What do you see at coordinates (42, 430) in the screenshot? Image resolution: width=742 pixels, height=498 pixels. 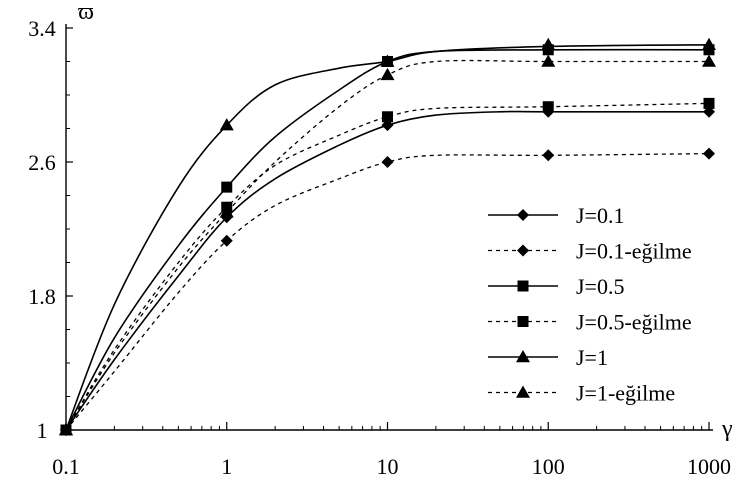 I see `y-tick-label: 1` at bounding box center [42, 430].